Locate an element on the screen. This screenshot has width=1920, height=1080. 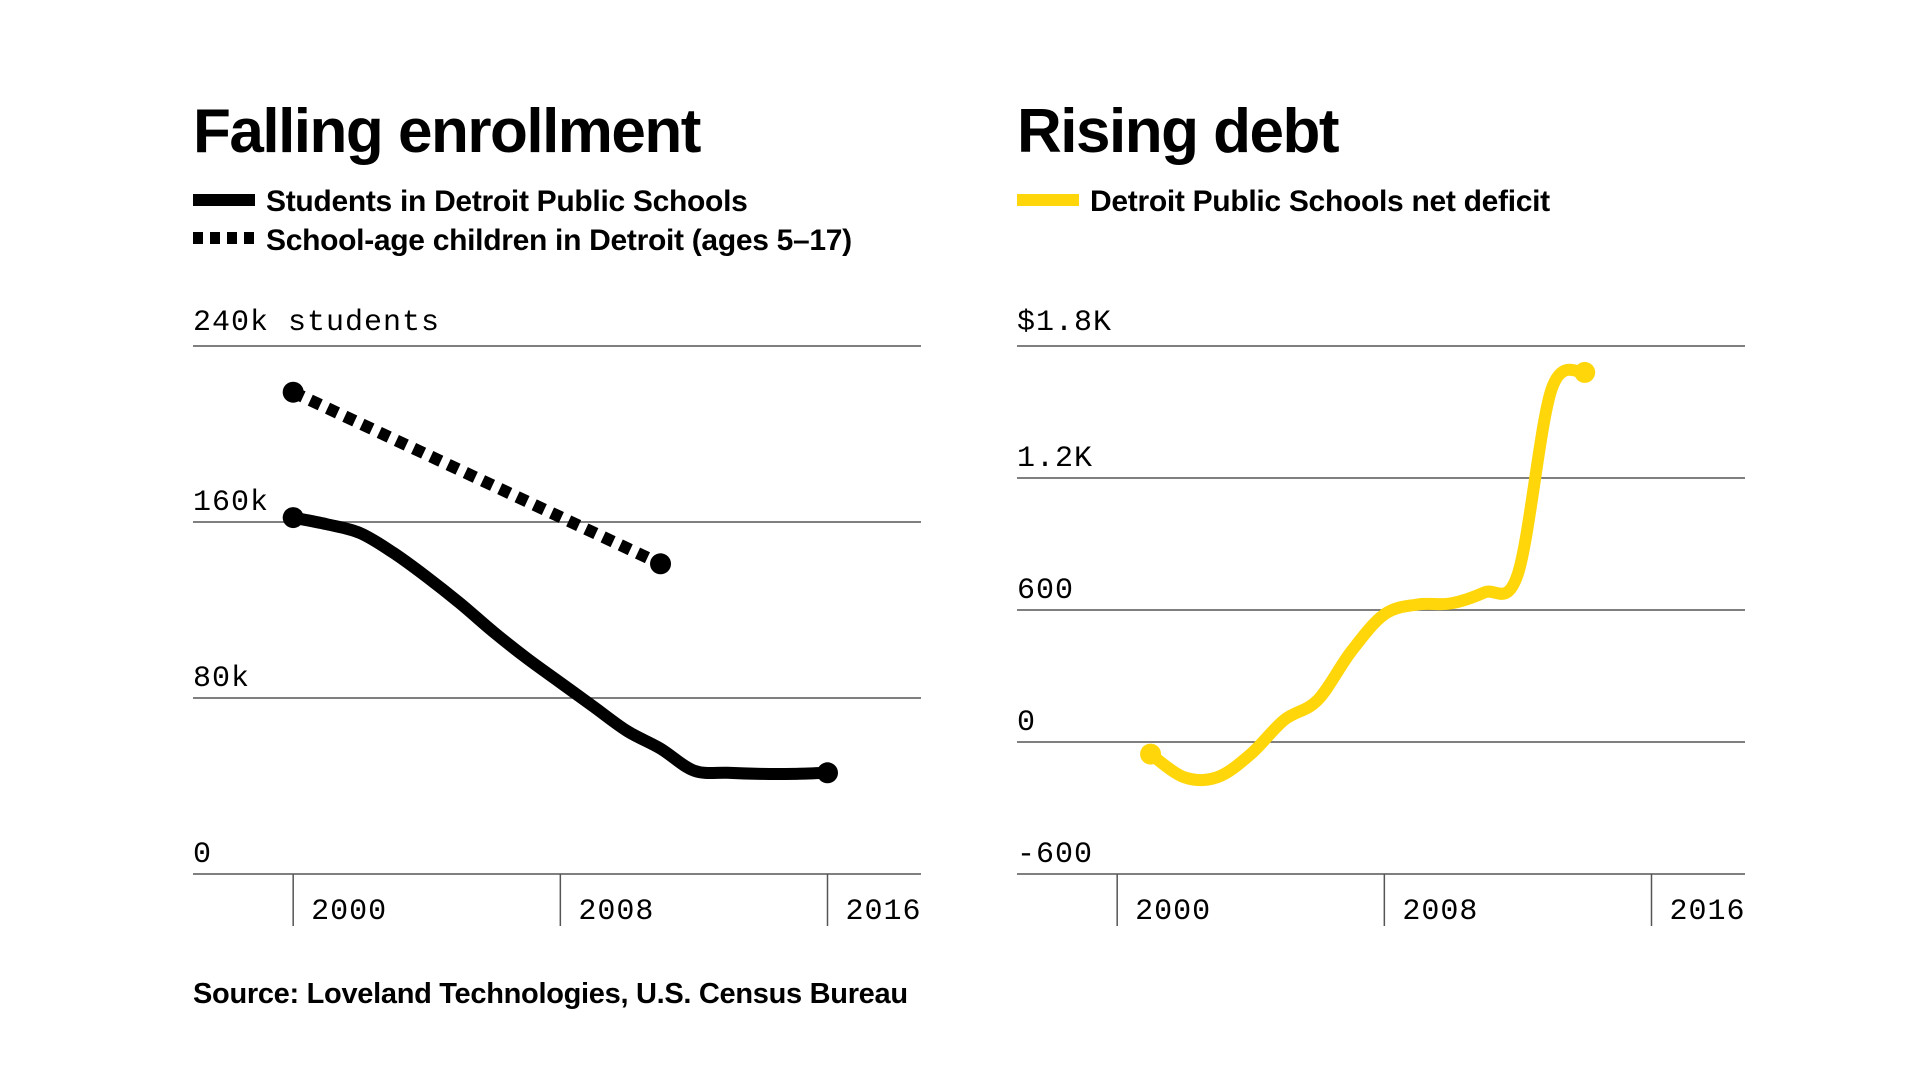
y-top-label: $1.8K is located at coordinates (1064, 323).